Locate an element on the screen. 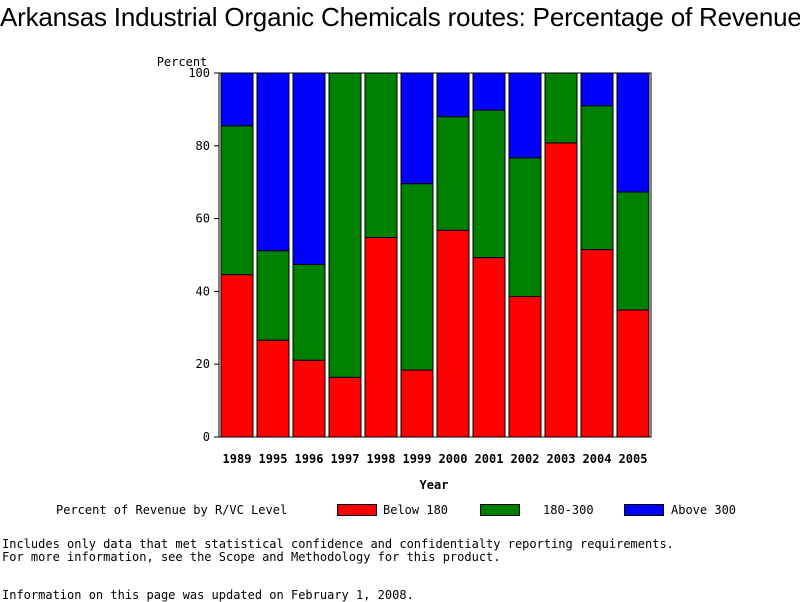  y-tick-label: 20 is located at coordinates (203, 364).